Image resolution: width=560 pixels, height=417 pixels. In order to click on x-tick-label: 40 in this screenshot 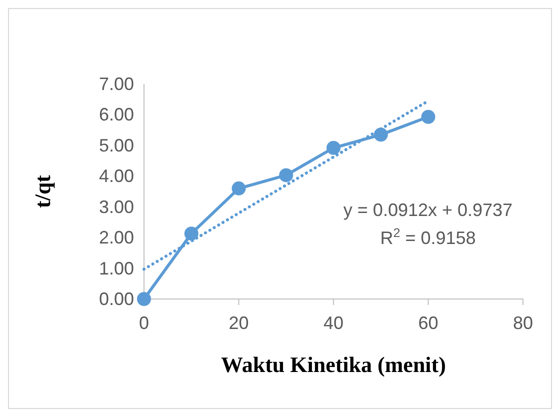, I will do `click(333, 323)`.